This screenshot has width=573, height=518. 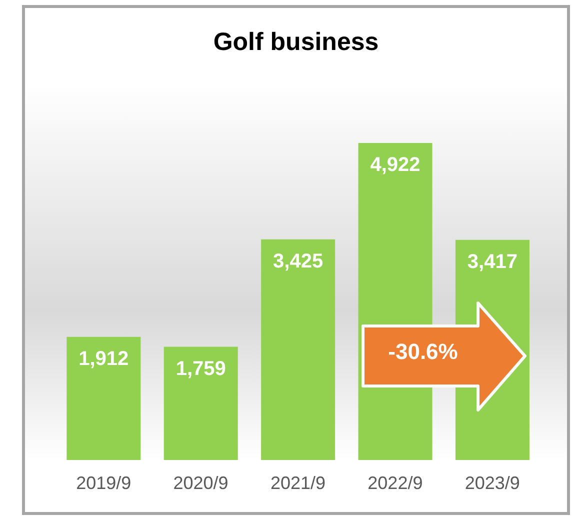 I want to click on x-tick-label: 2023/9, so click(x=492, y=482).